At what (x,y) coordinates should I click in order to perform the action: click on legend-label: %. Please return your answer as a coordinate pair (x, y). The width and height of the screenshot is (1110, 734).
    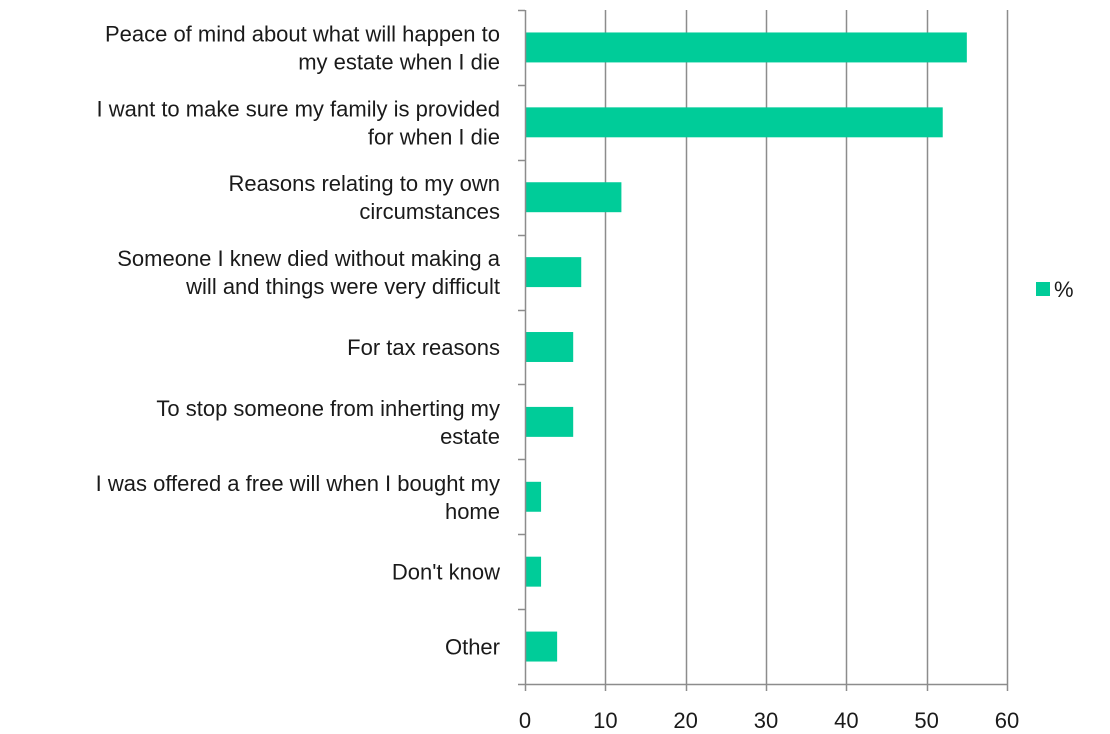
    Looking at the image, I should click on (1064, 289).